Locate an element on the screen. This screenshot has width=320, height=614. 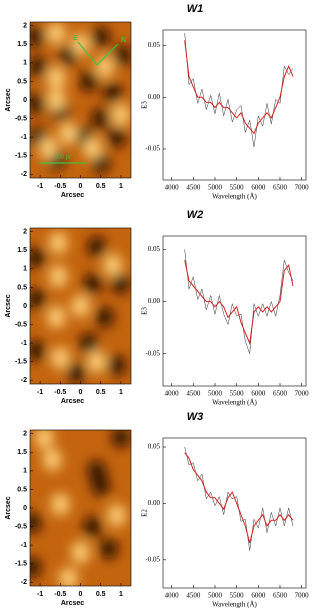
image-map is located at coordinates (80, 306).